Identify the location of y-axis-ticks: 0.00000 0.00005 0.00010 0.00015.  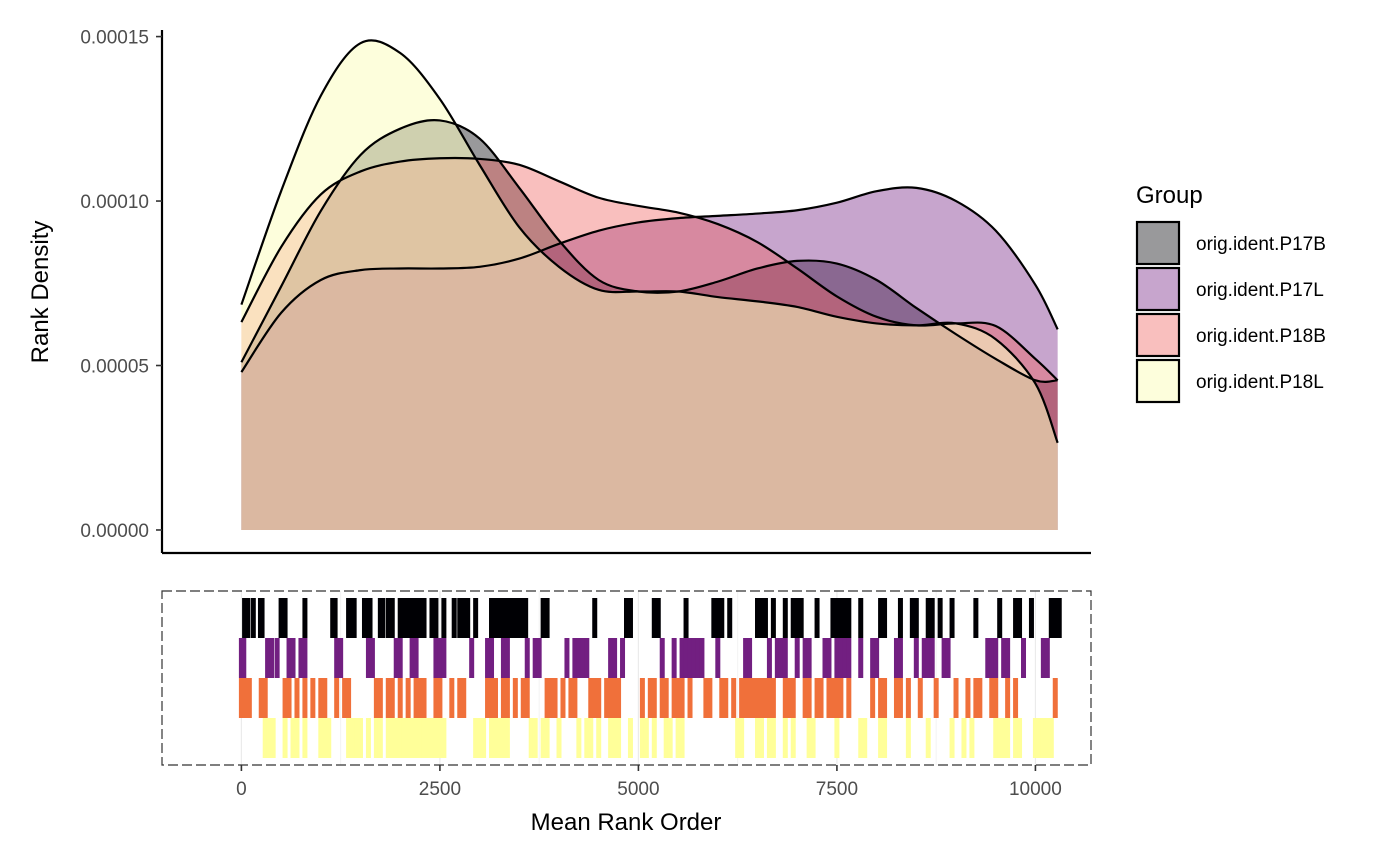
(121, 285).